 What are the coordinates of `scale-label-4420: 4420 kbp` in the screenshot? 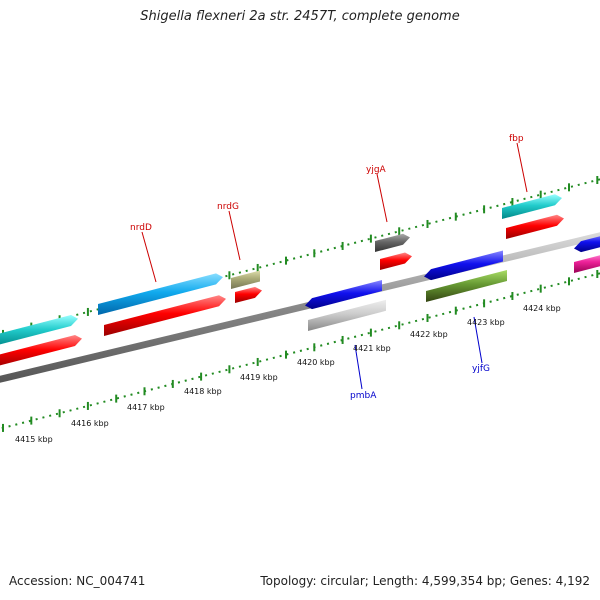 It's located at (316, 362).